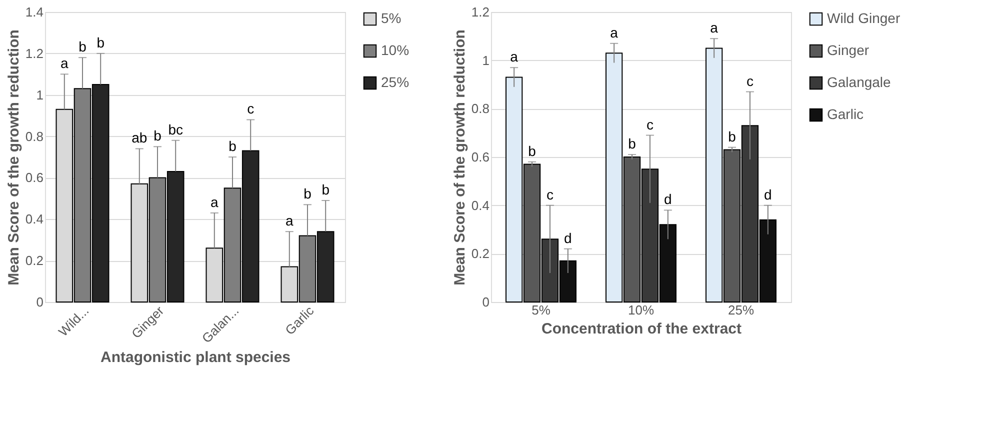 This screenshot has width=989, height=421. What do you see at coordinates (395, 82) in the screenshot?
I see `legend-label: 25%` at bounding box center [395, 82].